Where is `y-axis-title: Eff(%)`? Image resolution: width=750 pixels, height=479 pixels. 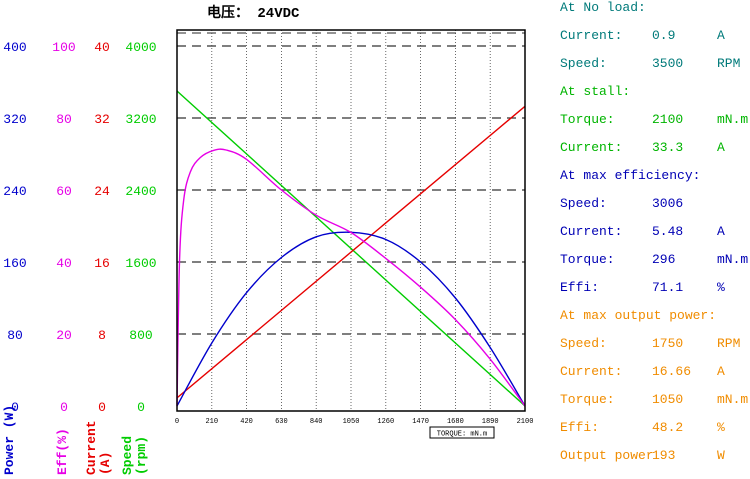
y-axis-title: Eff(%) is located at coordinates (62, 451).